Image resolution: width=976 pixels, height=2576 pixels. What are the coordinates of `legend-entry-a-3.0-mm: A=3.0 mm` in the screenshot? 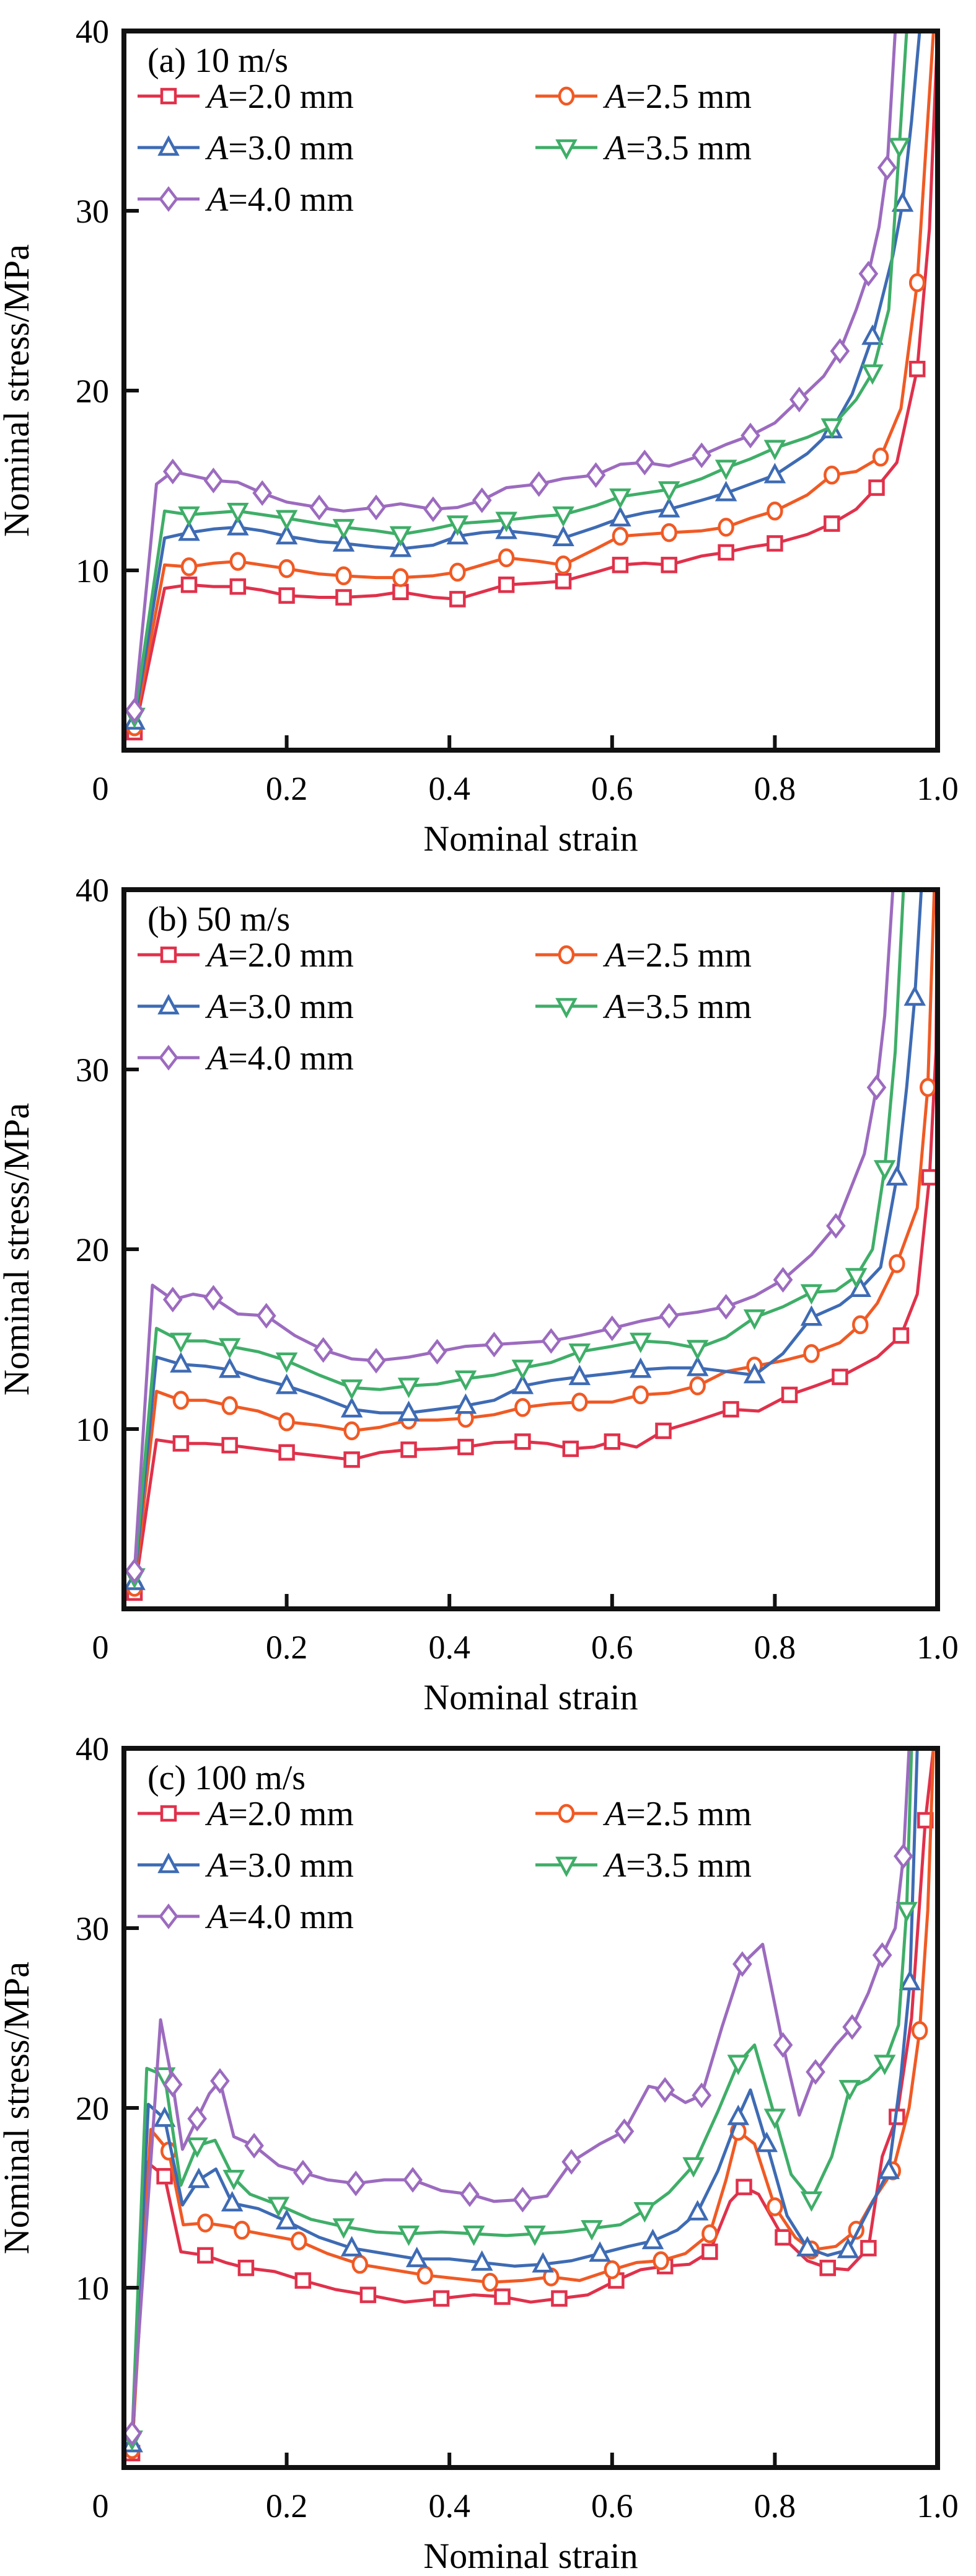 It's located at (246, 148).